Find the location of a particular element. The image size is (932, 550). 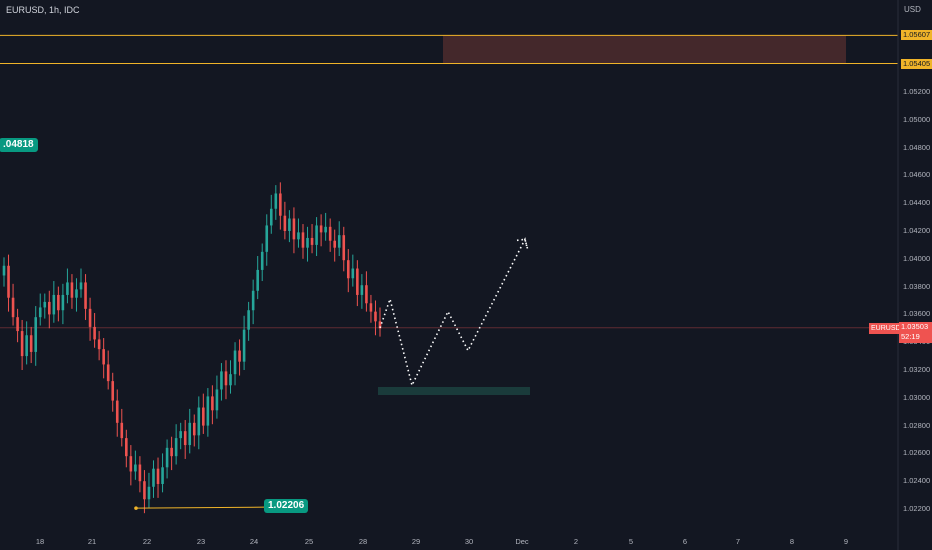

time-tick-label: 29 is located at coordinates (416, 541).